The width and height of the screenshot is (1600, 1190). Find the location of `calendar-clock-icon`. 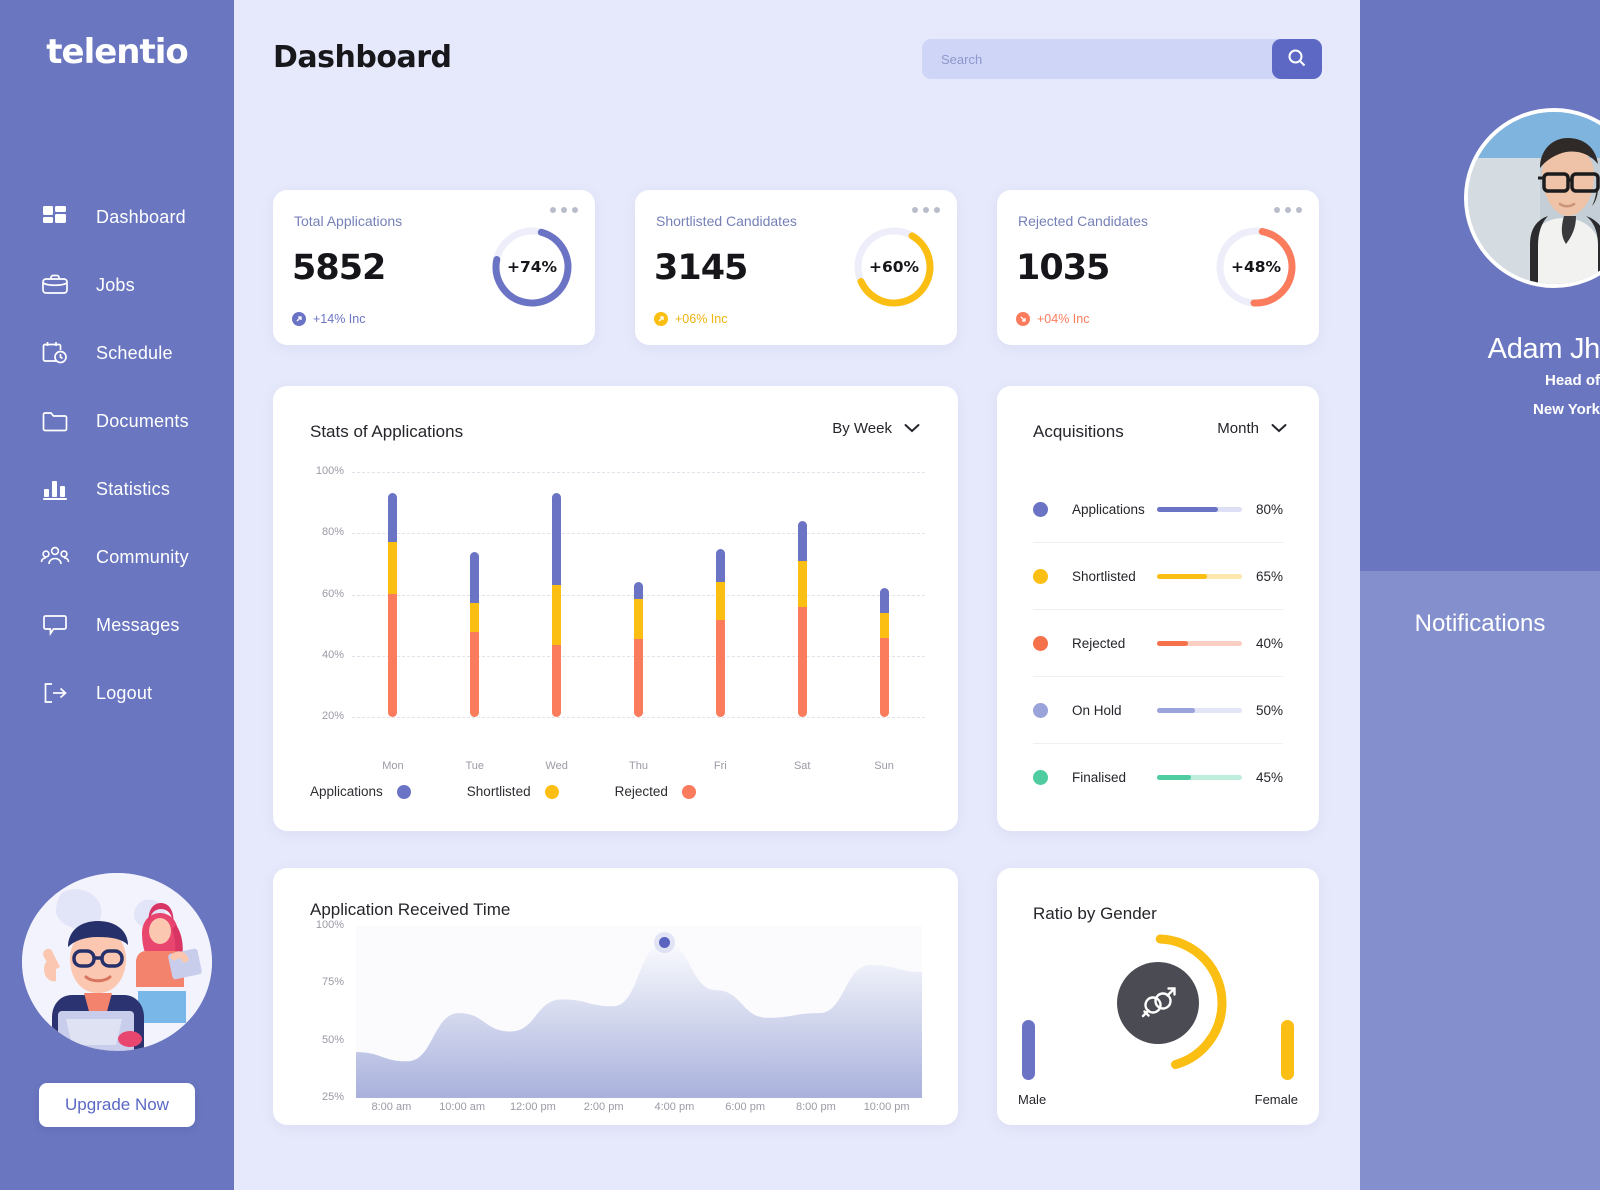

calendar-clock-icon is located at coordinates (55, 353).